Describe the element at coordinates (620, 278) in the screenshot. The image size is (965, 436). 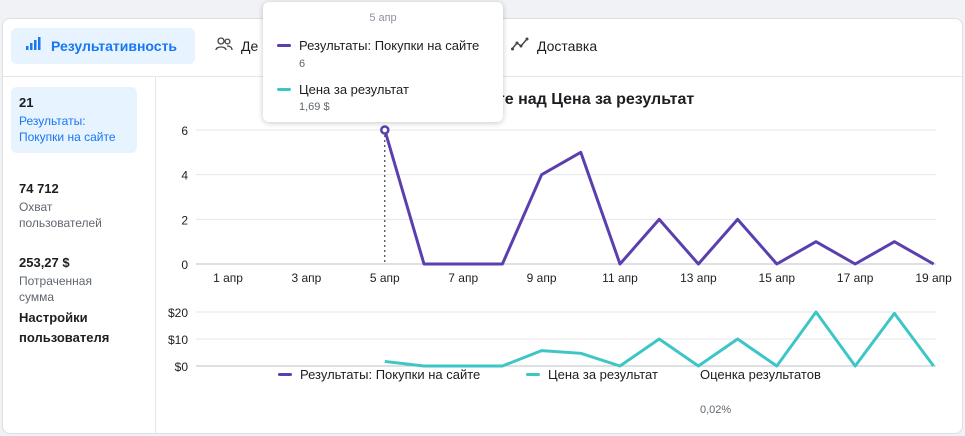
I see `x-tick-label: 11 апр` at that location.